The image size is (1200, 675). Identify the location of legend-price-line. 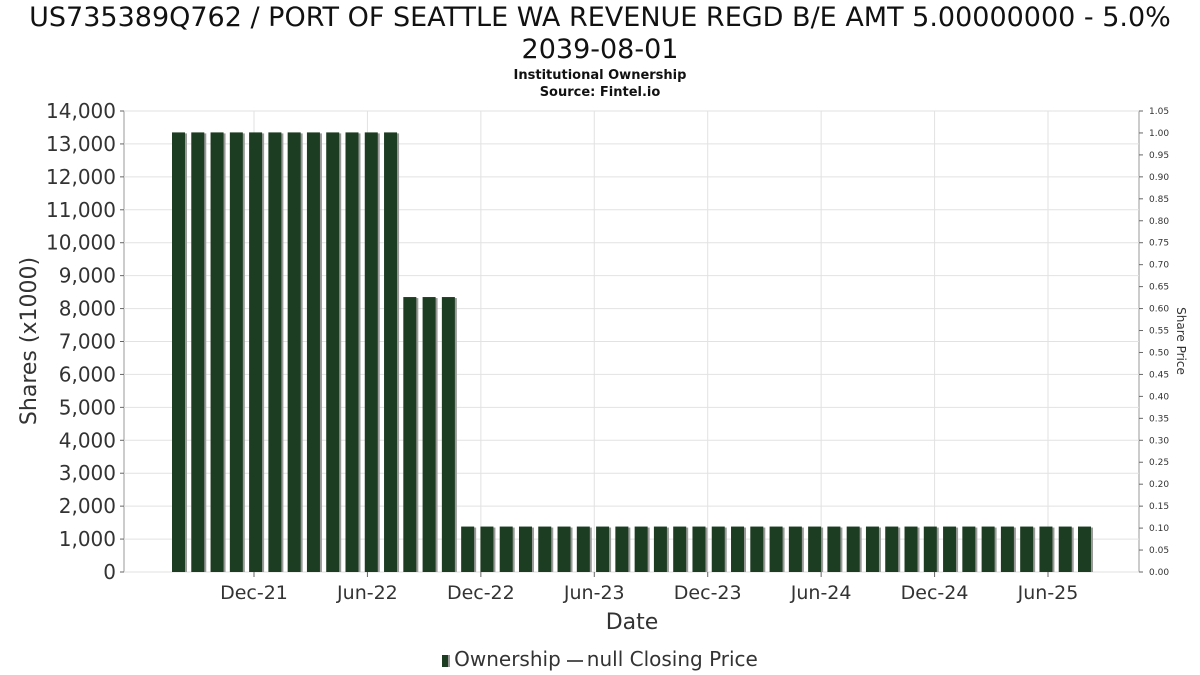
(574, 660).